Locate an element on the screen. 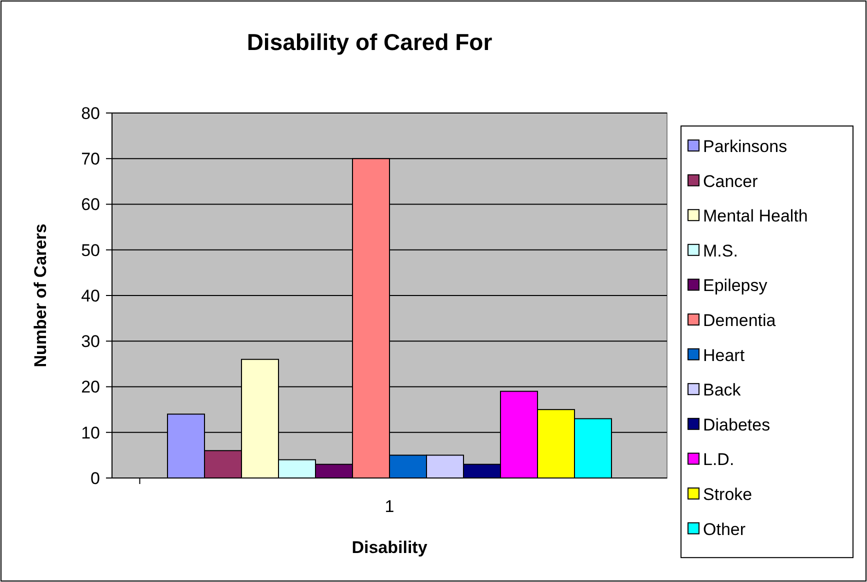  legend-label: M.S. is located at coordinates (720, 250).